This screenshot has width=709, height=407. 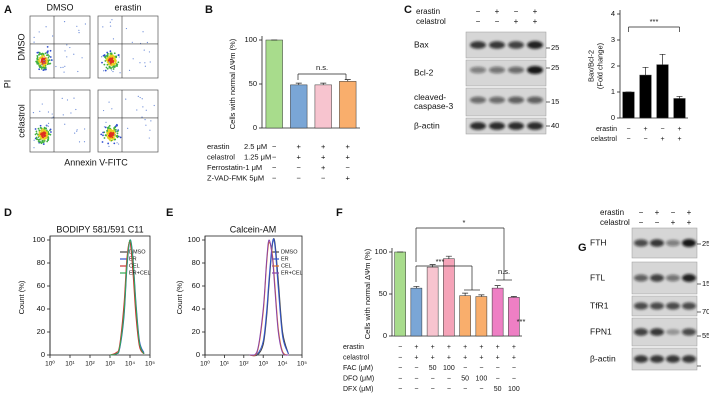 What do you see at coordinates (41, 308) in the screenshot?
I see `y-tick-label: 40` at bounding box center [41, 308].